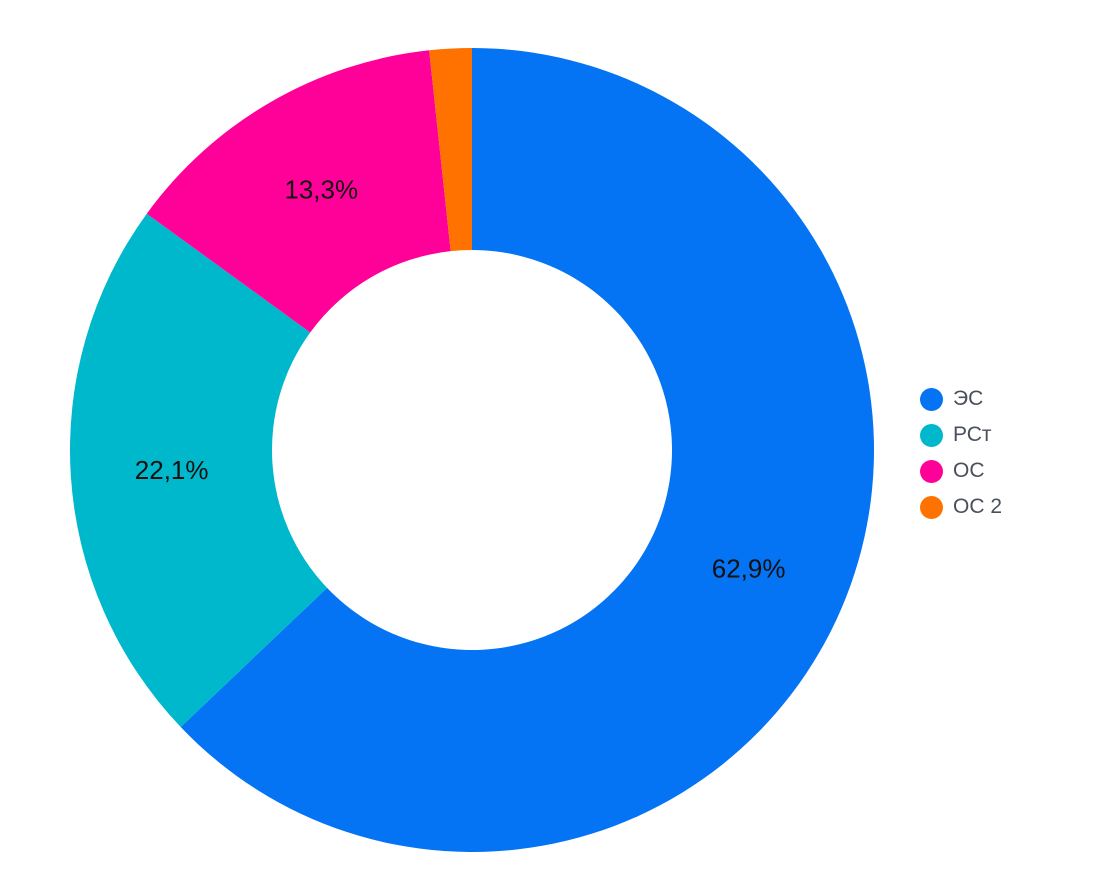 The image size is (1110, 892). I want to click on legend-item-3: ОС, so click(961, 471).